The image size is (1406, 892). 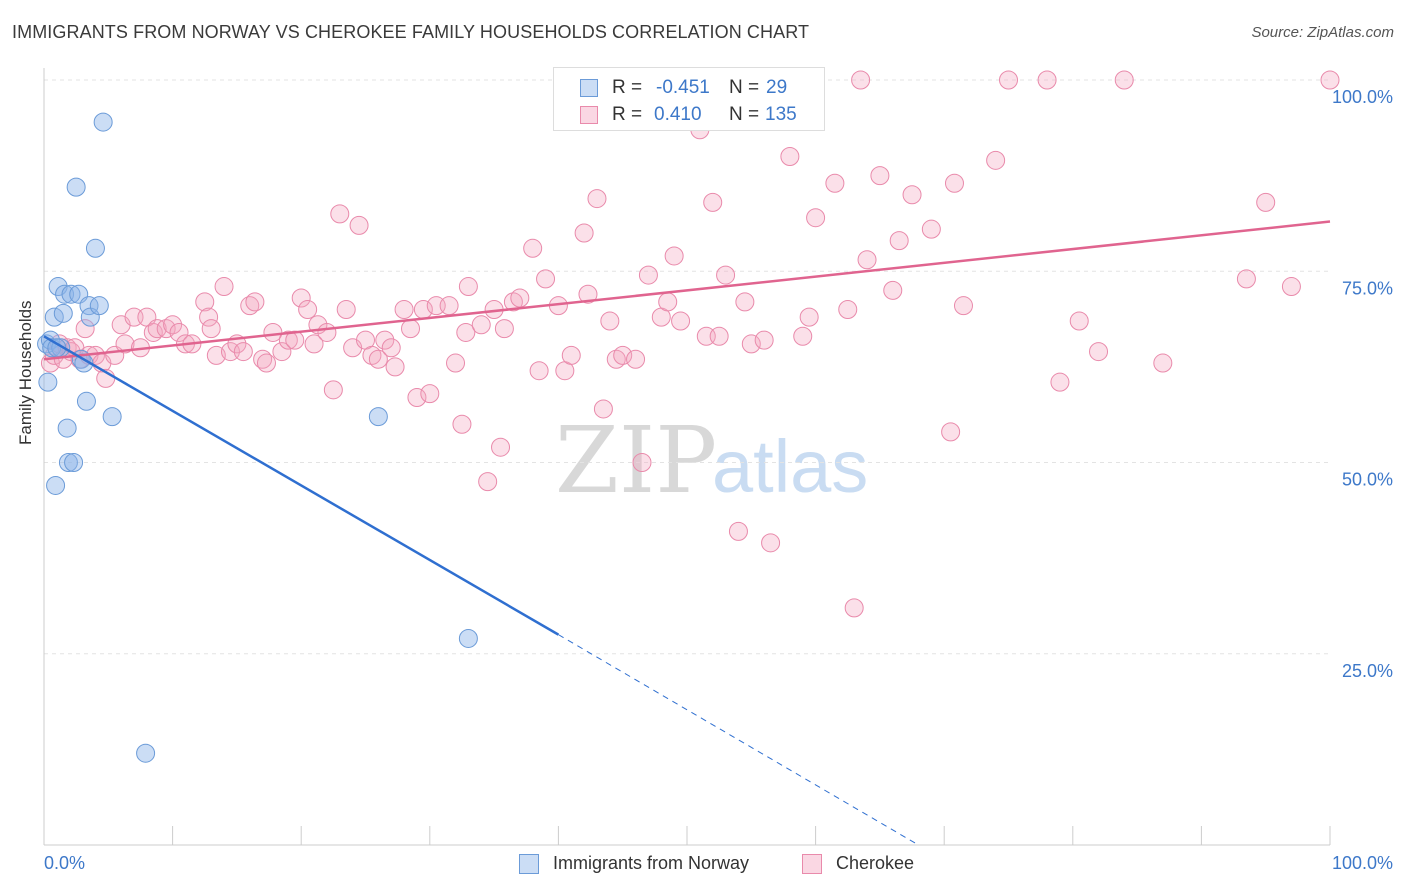 I want to click on norway-n-value: 29, so click(x=777, y=87).